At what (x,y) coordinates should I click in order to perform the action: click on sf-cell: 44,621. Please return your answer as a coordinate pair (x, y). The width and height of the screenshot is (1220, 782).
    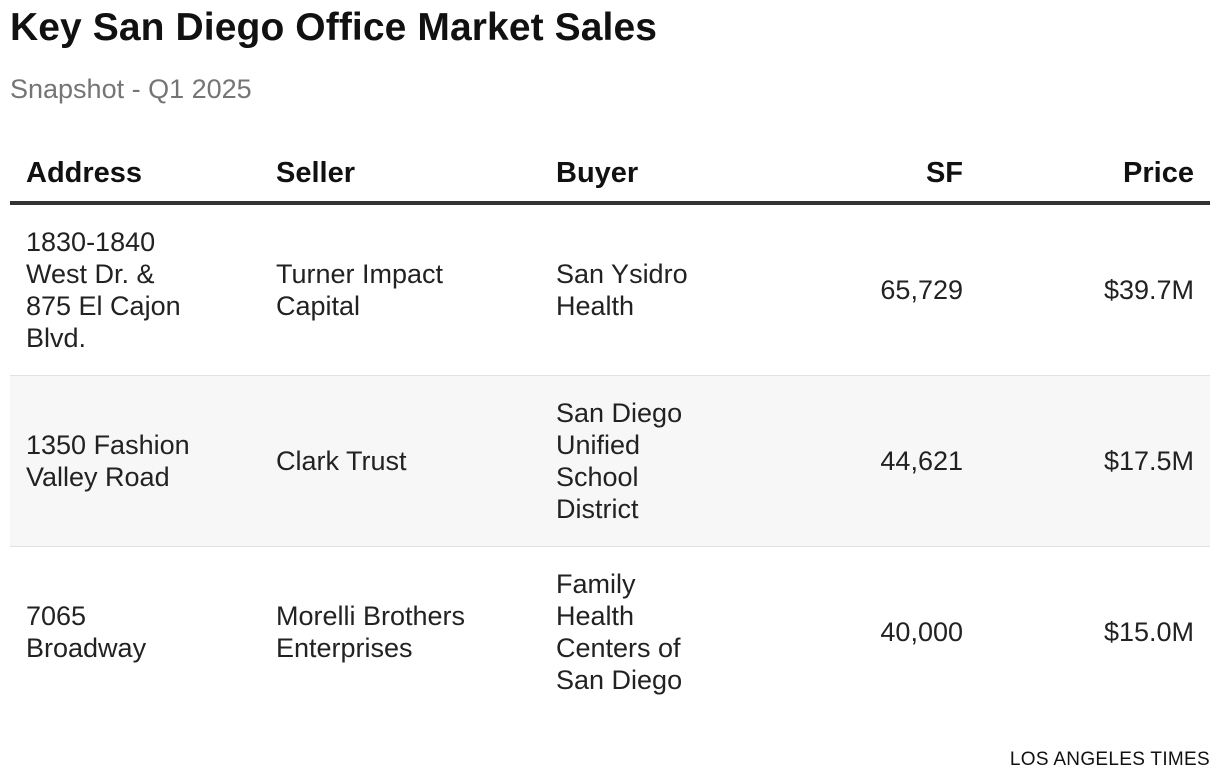
    Looking at the image, I should click on (859, 461).